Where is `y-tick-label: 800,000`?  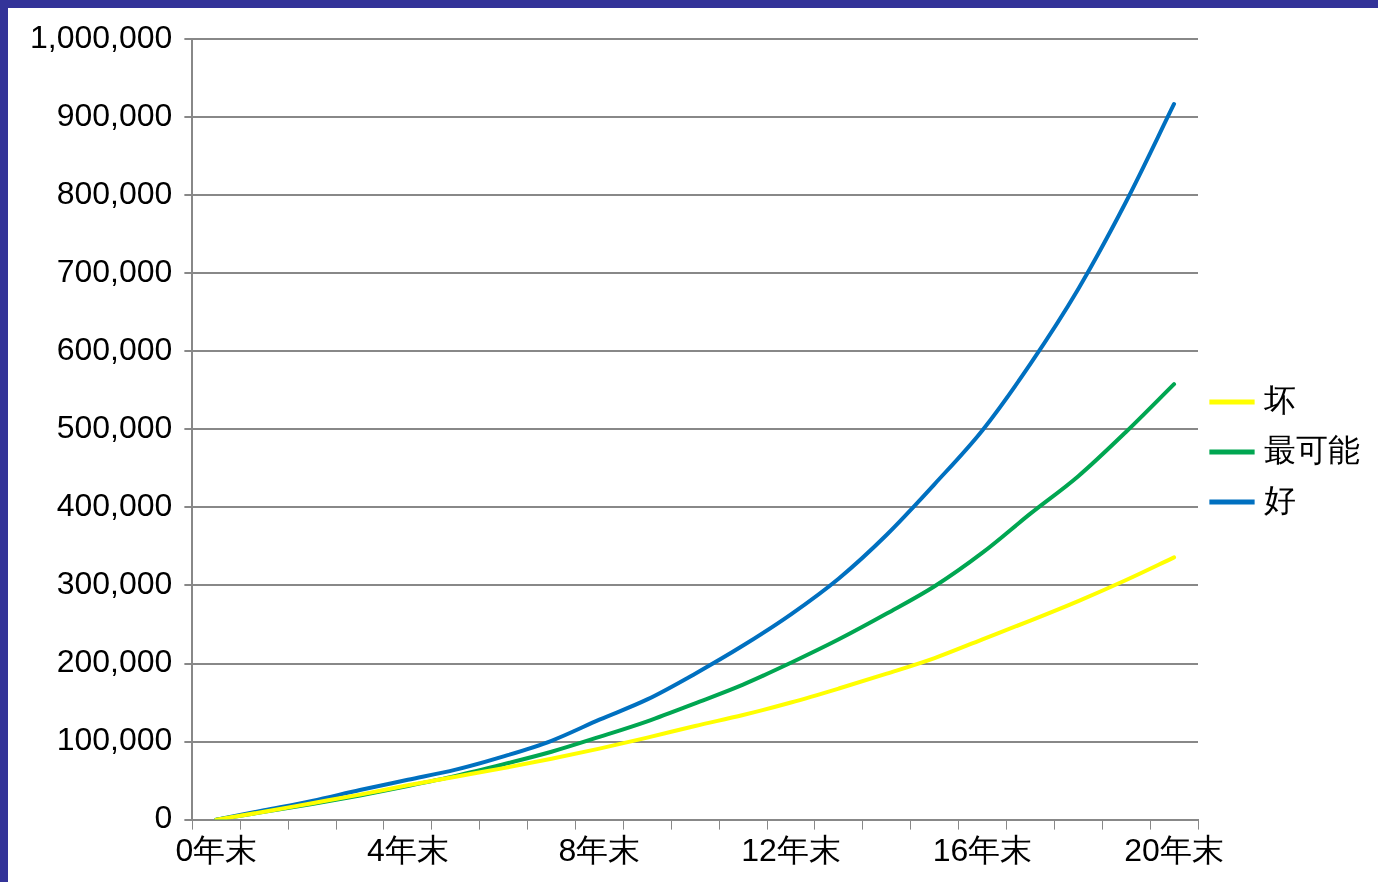 y-tick-label: 800,000 is located at coordinates (114, 193).